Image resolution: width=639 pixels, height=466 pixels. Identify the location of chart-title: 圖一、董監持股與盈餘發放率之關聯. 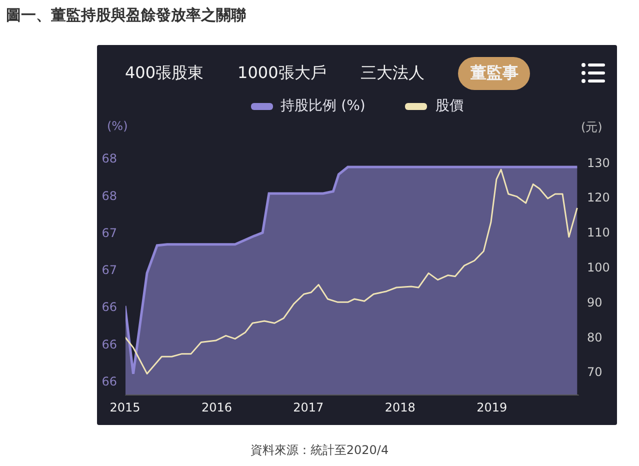
(126, 15).